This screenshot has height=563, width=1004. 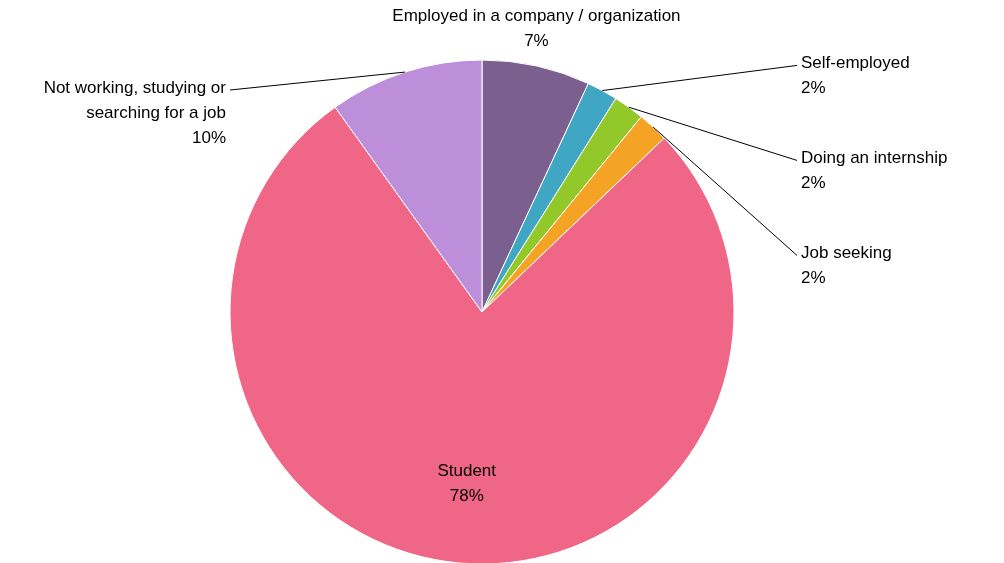 I want to click on slice-label: Student, so click(x=467, y=471).